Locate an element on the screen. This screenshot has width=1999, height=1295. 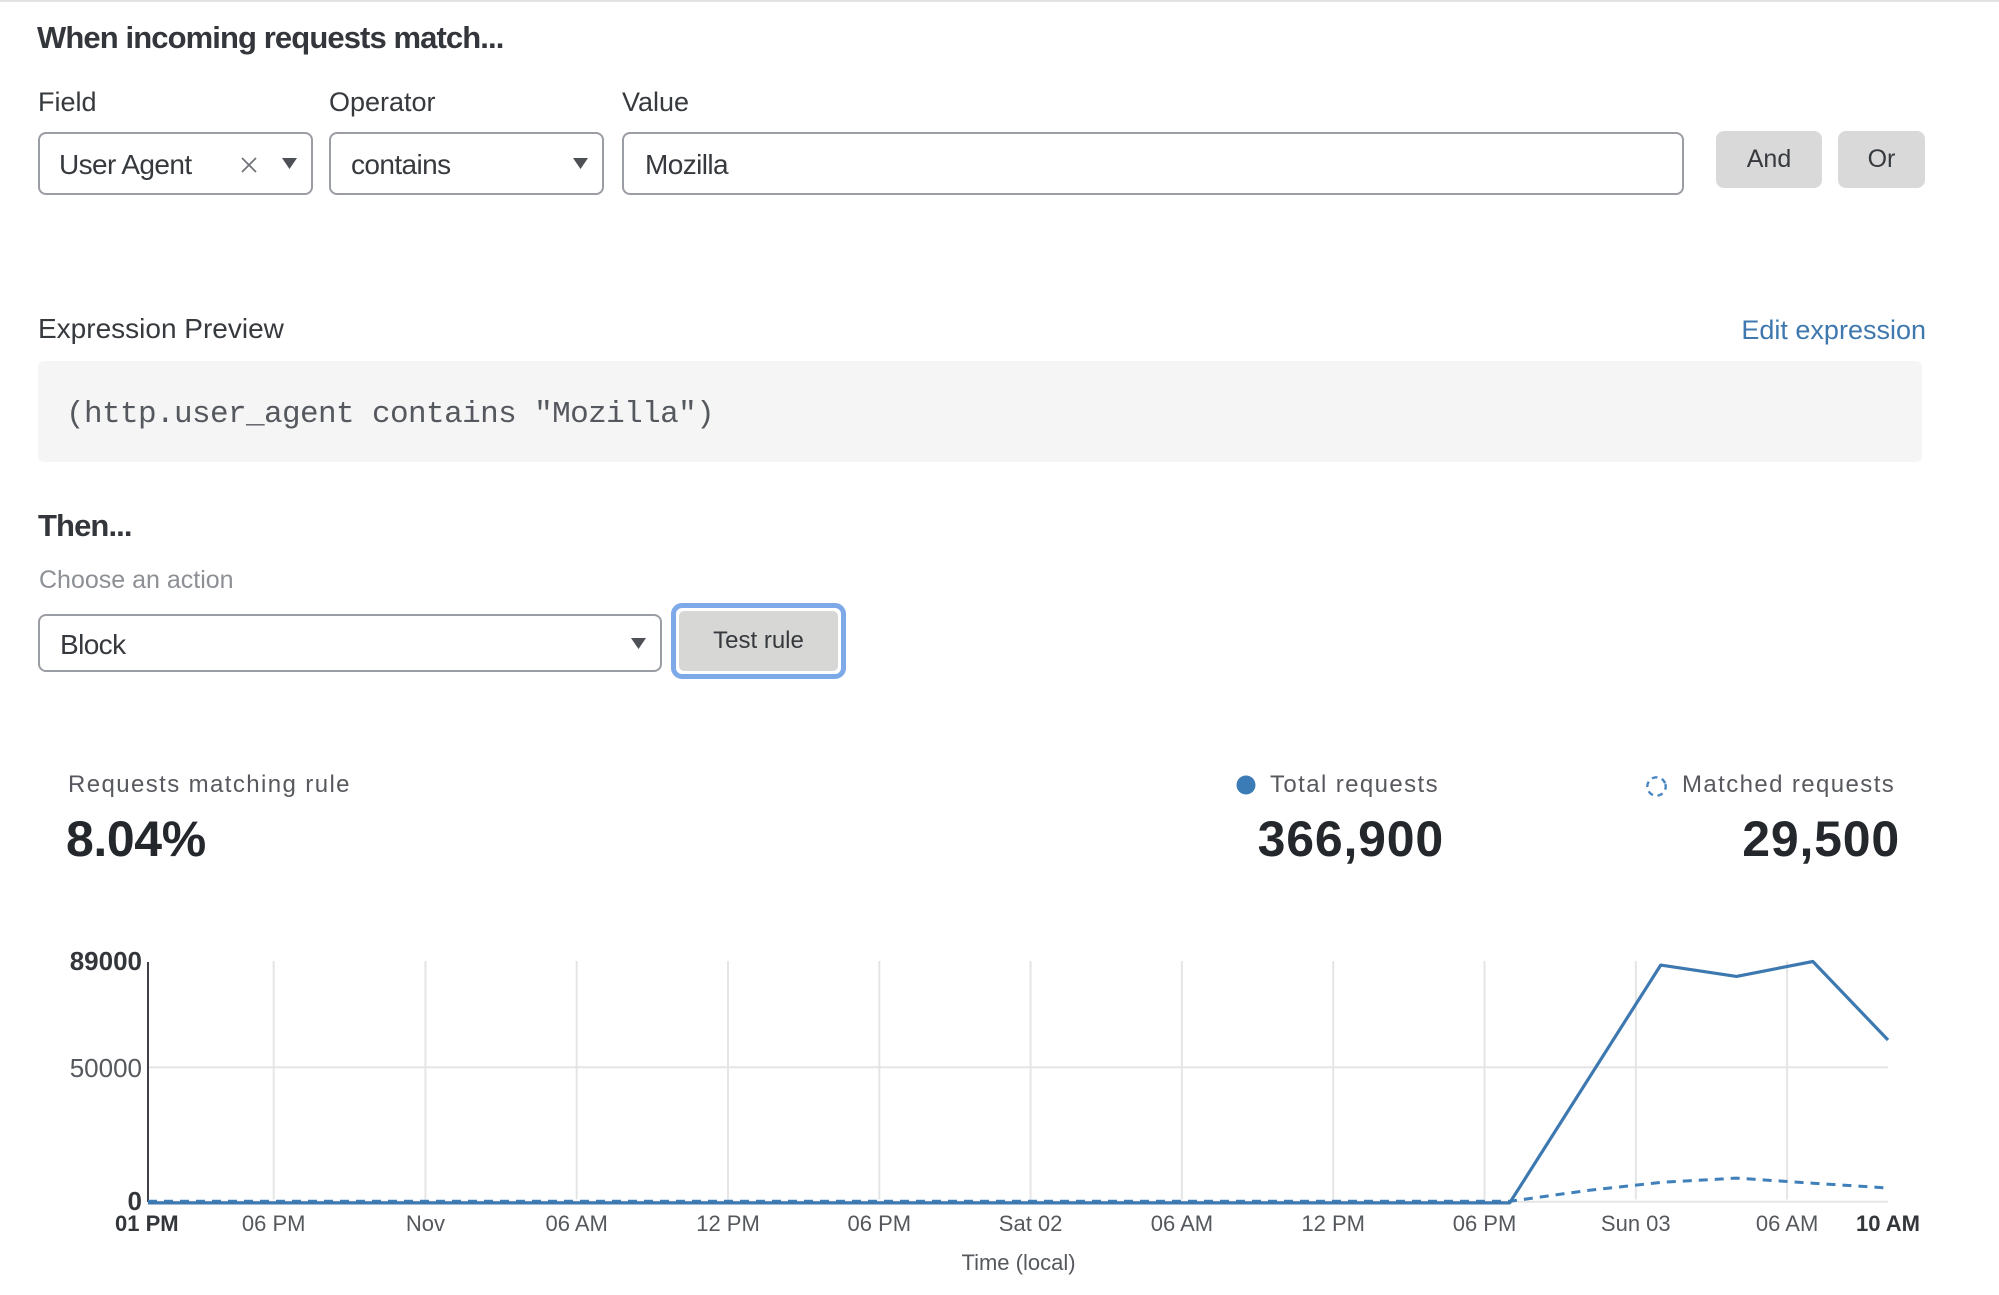
svg-text: Nov is located at coordinates (425, 1223).